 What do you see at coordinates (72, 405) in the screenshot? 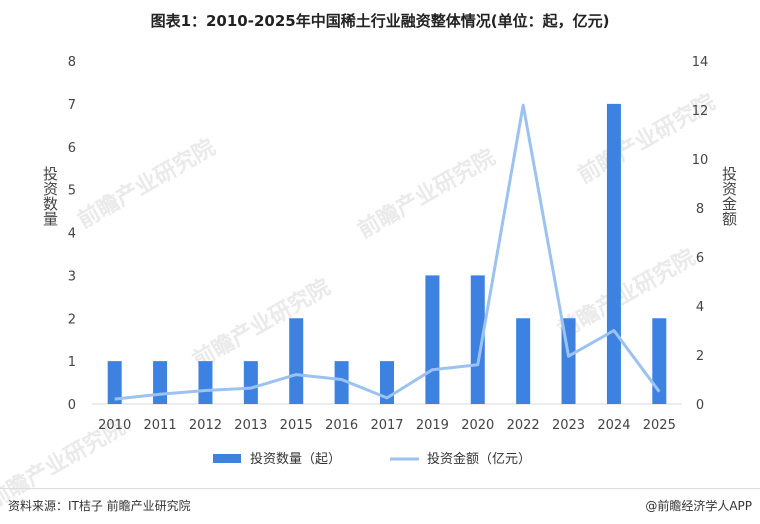
I see `left-axis-tick-label: 0` at bounding box center [72, 405].